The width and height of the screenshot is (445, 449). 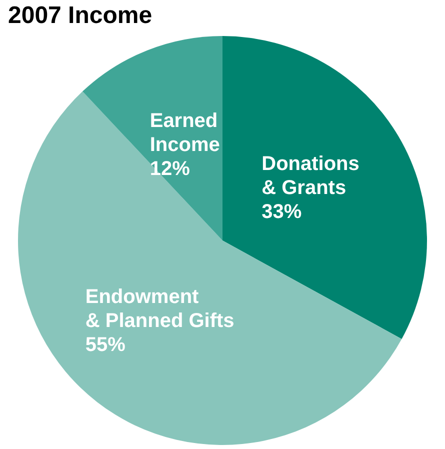 I want to click on slice-label: Earned Income, so click(x=185, y=133).